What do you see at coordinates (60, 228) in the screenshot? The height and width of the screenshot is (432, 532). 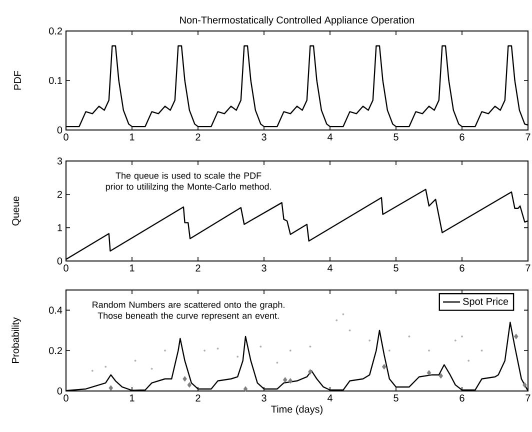 I see `y-tick-label: 1` at bounding box center [60, 228].